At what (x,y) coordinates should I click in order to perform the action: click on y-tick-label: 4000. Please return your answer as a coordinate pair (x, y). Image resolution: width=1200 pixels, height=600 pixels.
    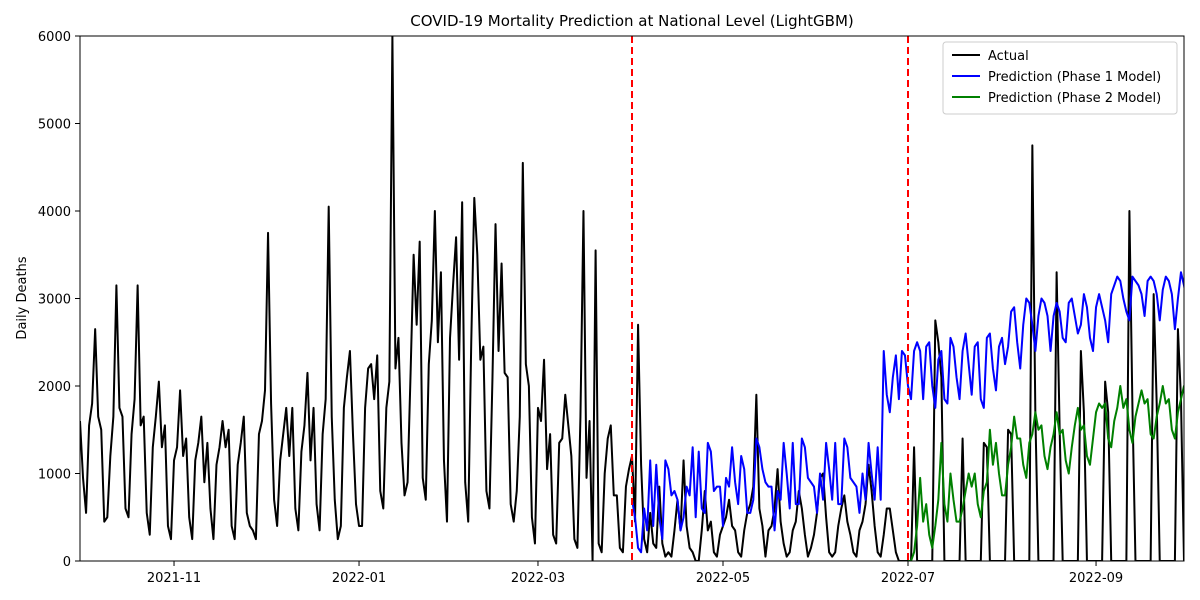
    Looking at the image, I should click on (54, 212).